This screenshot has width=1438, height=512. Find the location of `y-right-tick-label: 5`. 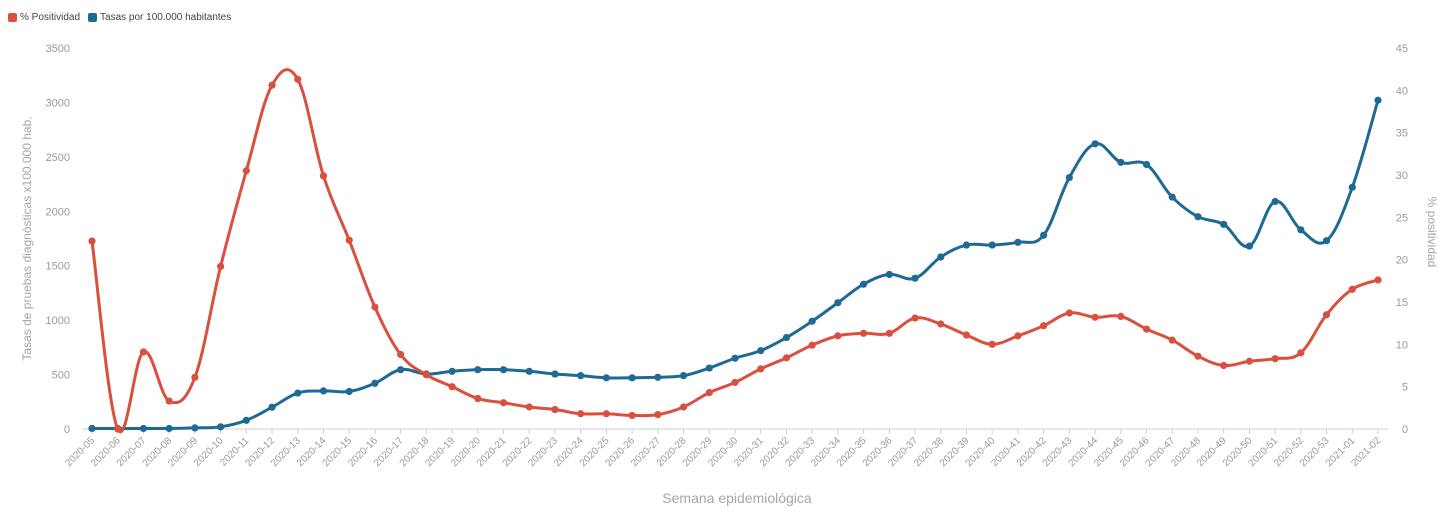

y-right-tick-label: 5 is located at coordinates (1405, 388).